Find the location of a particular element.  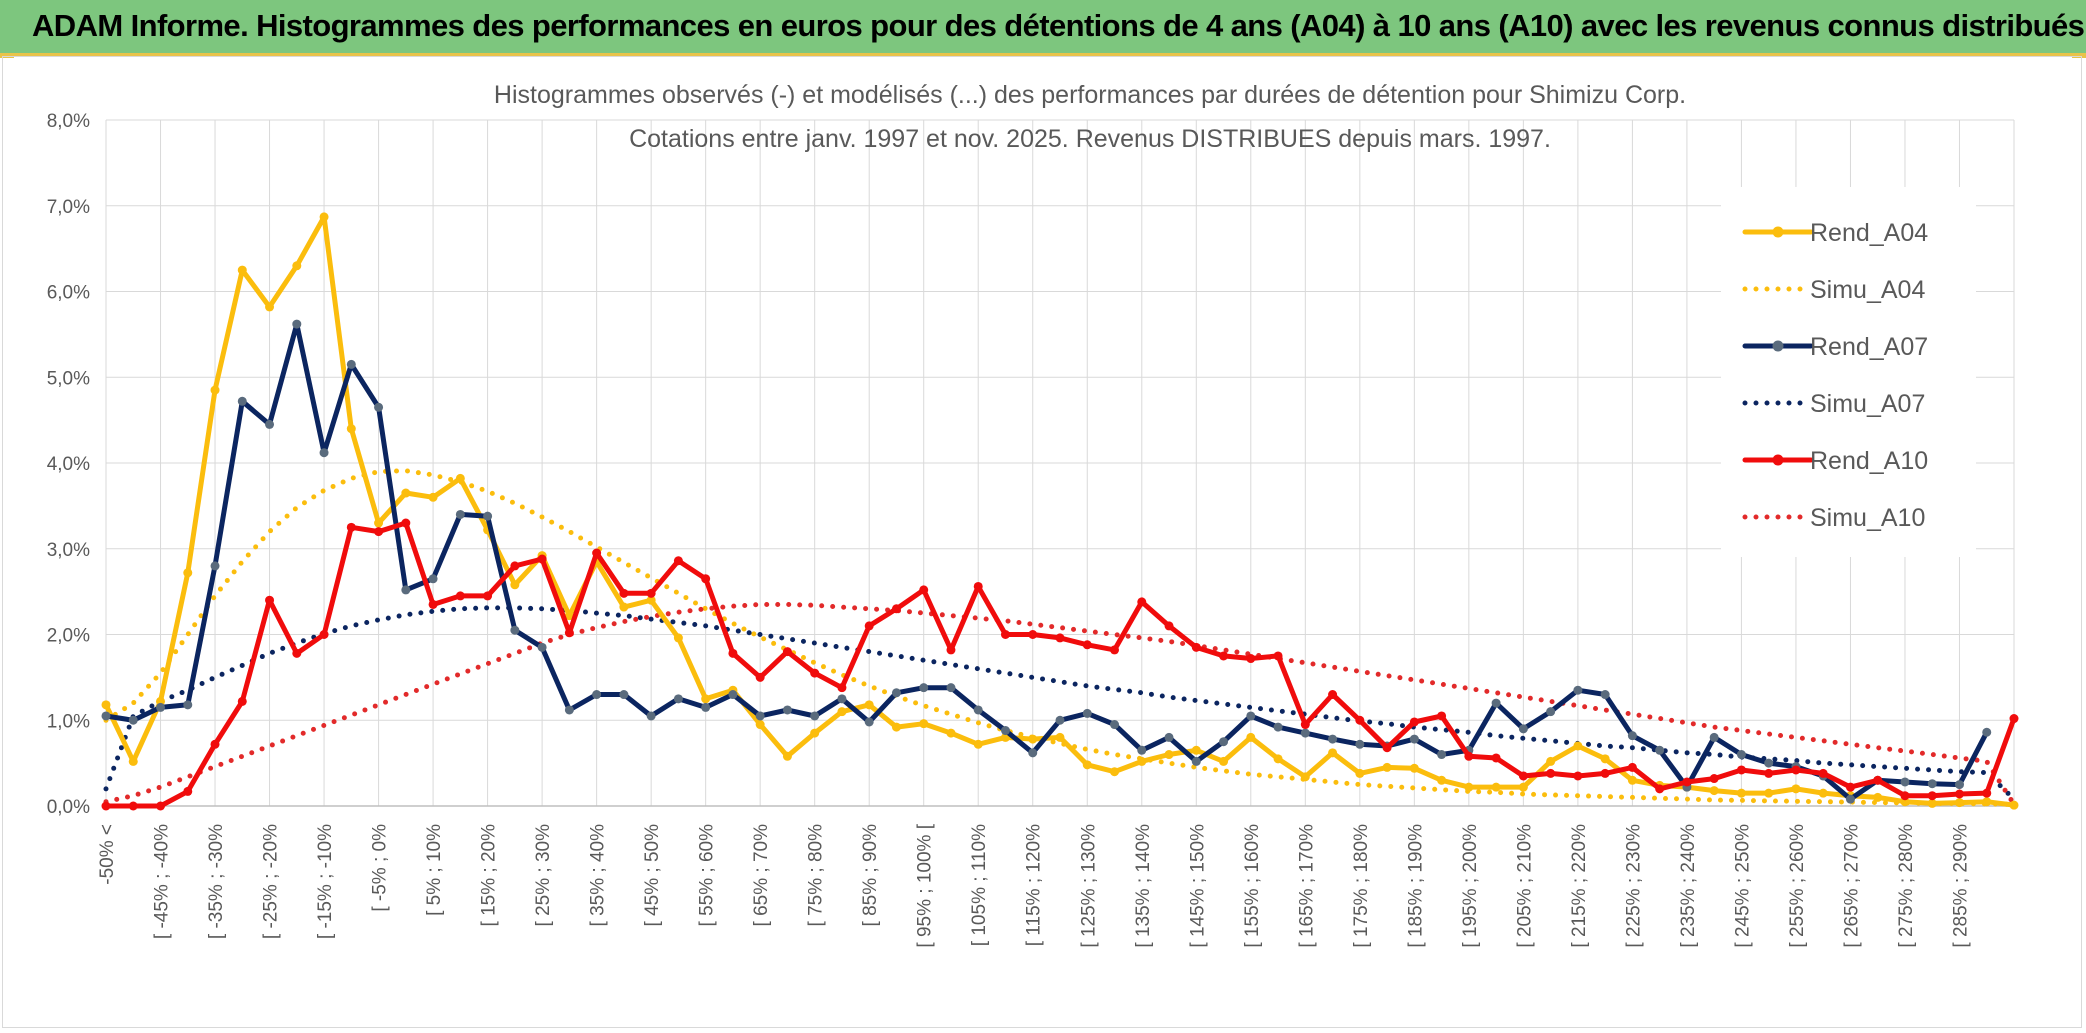

x-tick-label: [ 65% ; 70% is located at coordinates (761, 875).